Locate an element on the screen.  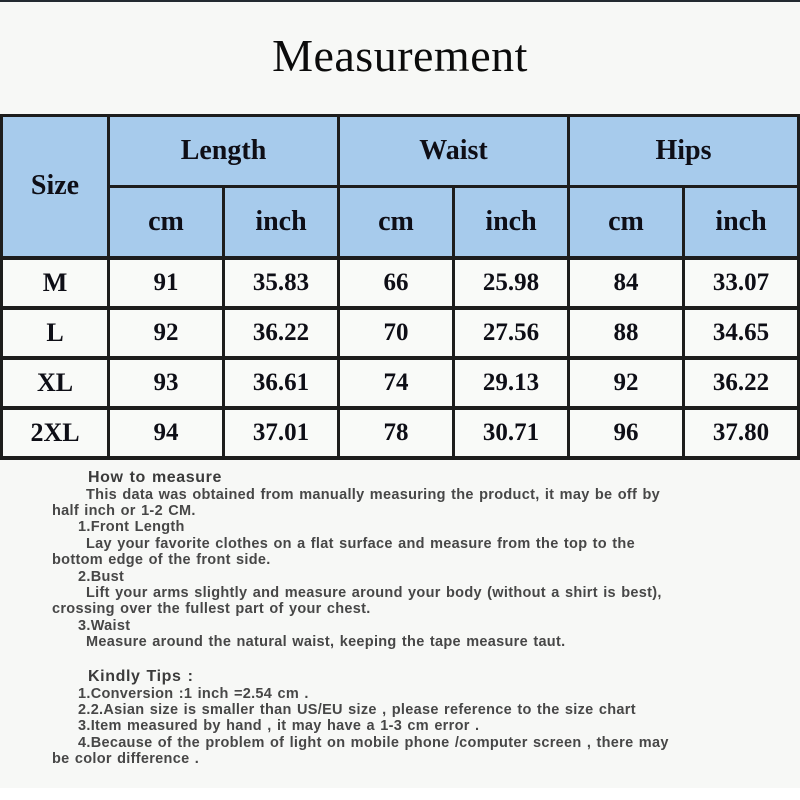
group-header-waist: Waist is located at coordinates (453, 151).